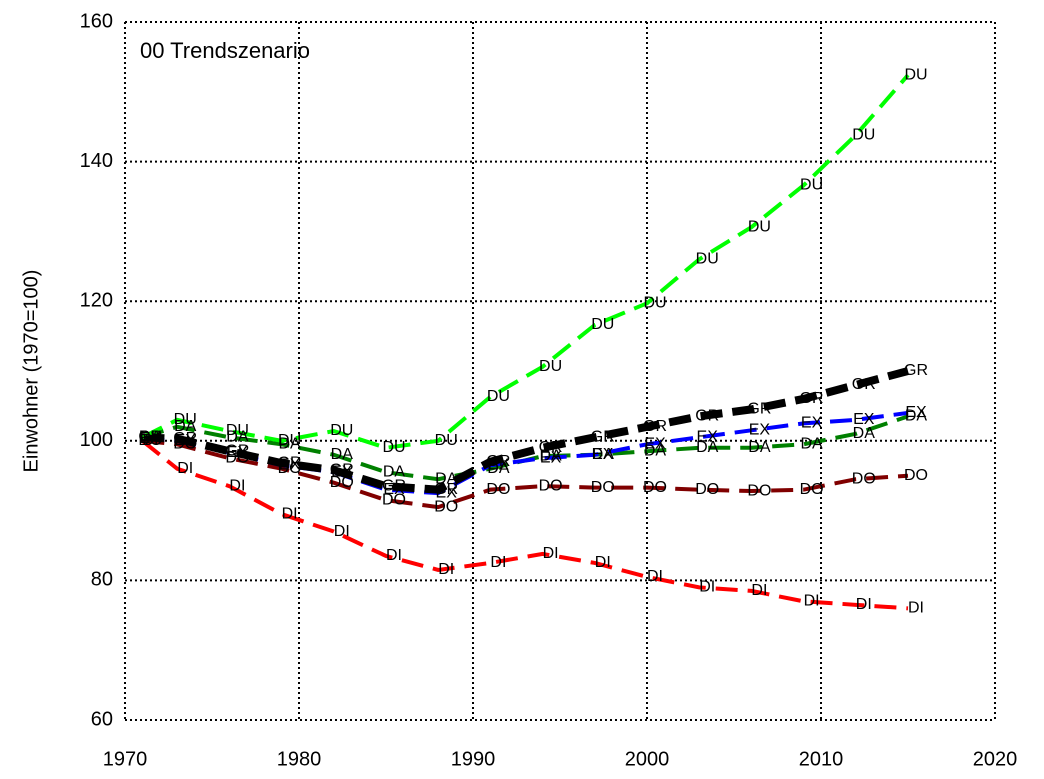 This screenshot has width=1044, height=779. What do you see at coordinates (299, 759) in the screenshot?
I see `x-tick-label: 1980` at bounding box center [299, 759].